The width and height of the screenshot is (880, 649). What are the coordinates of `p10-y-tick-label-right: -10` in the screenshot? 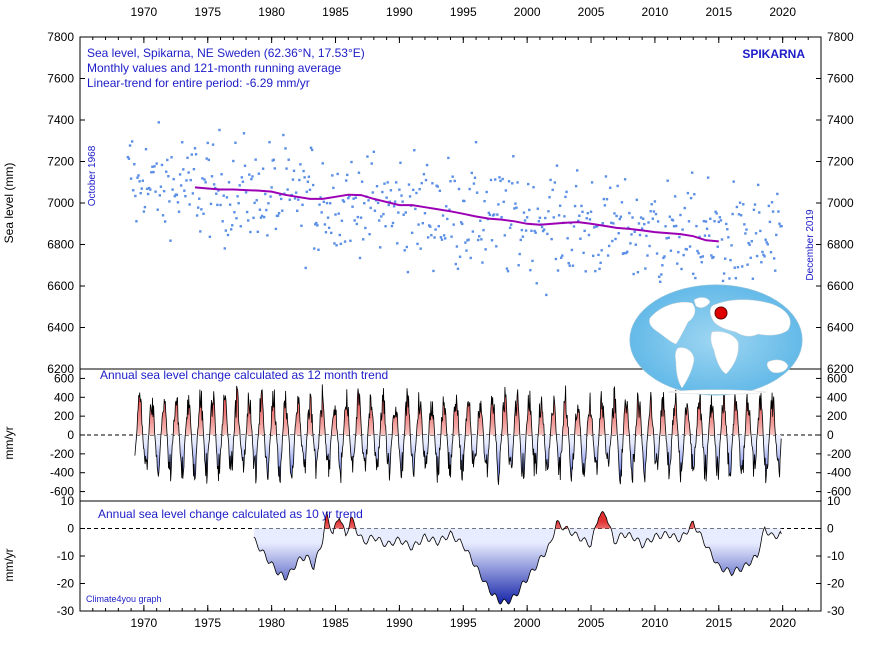 It's located at (836, 556).